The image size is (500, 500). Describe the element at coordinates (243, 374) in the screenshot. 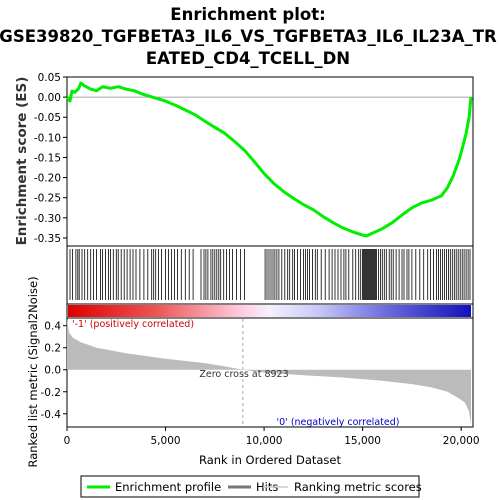

I see `zero-cross-label: Zero cross at 8923` at that location.